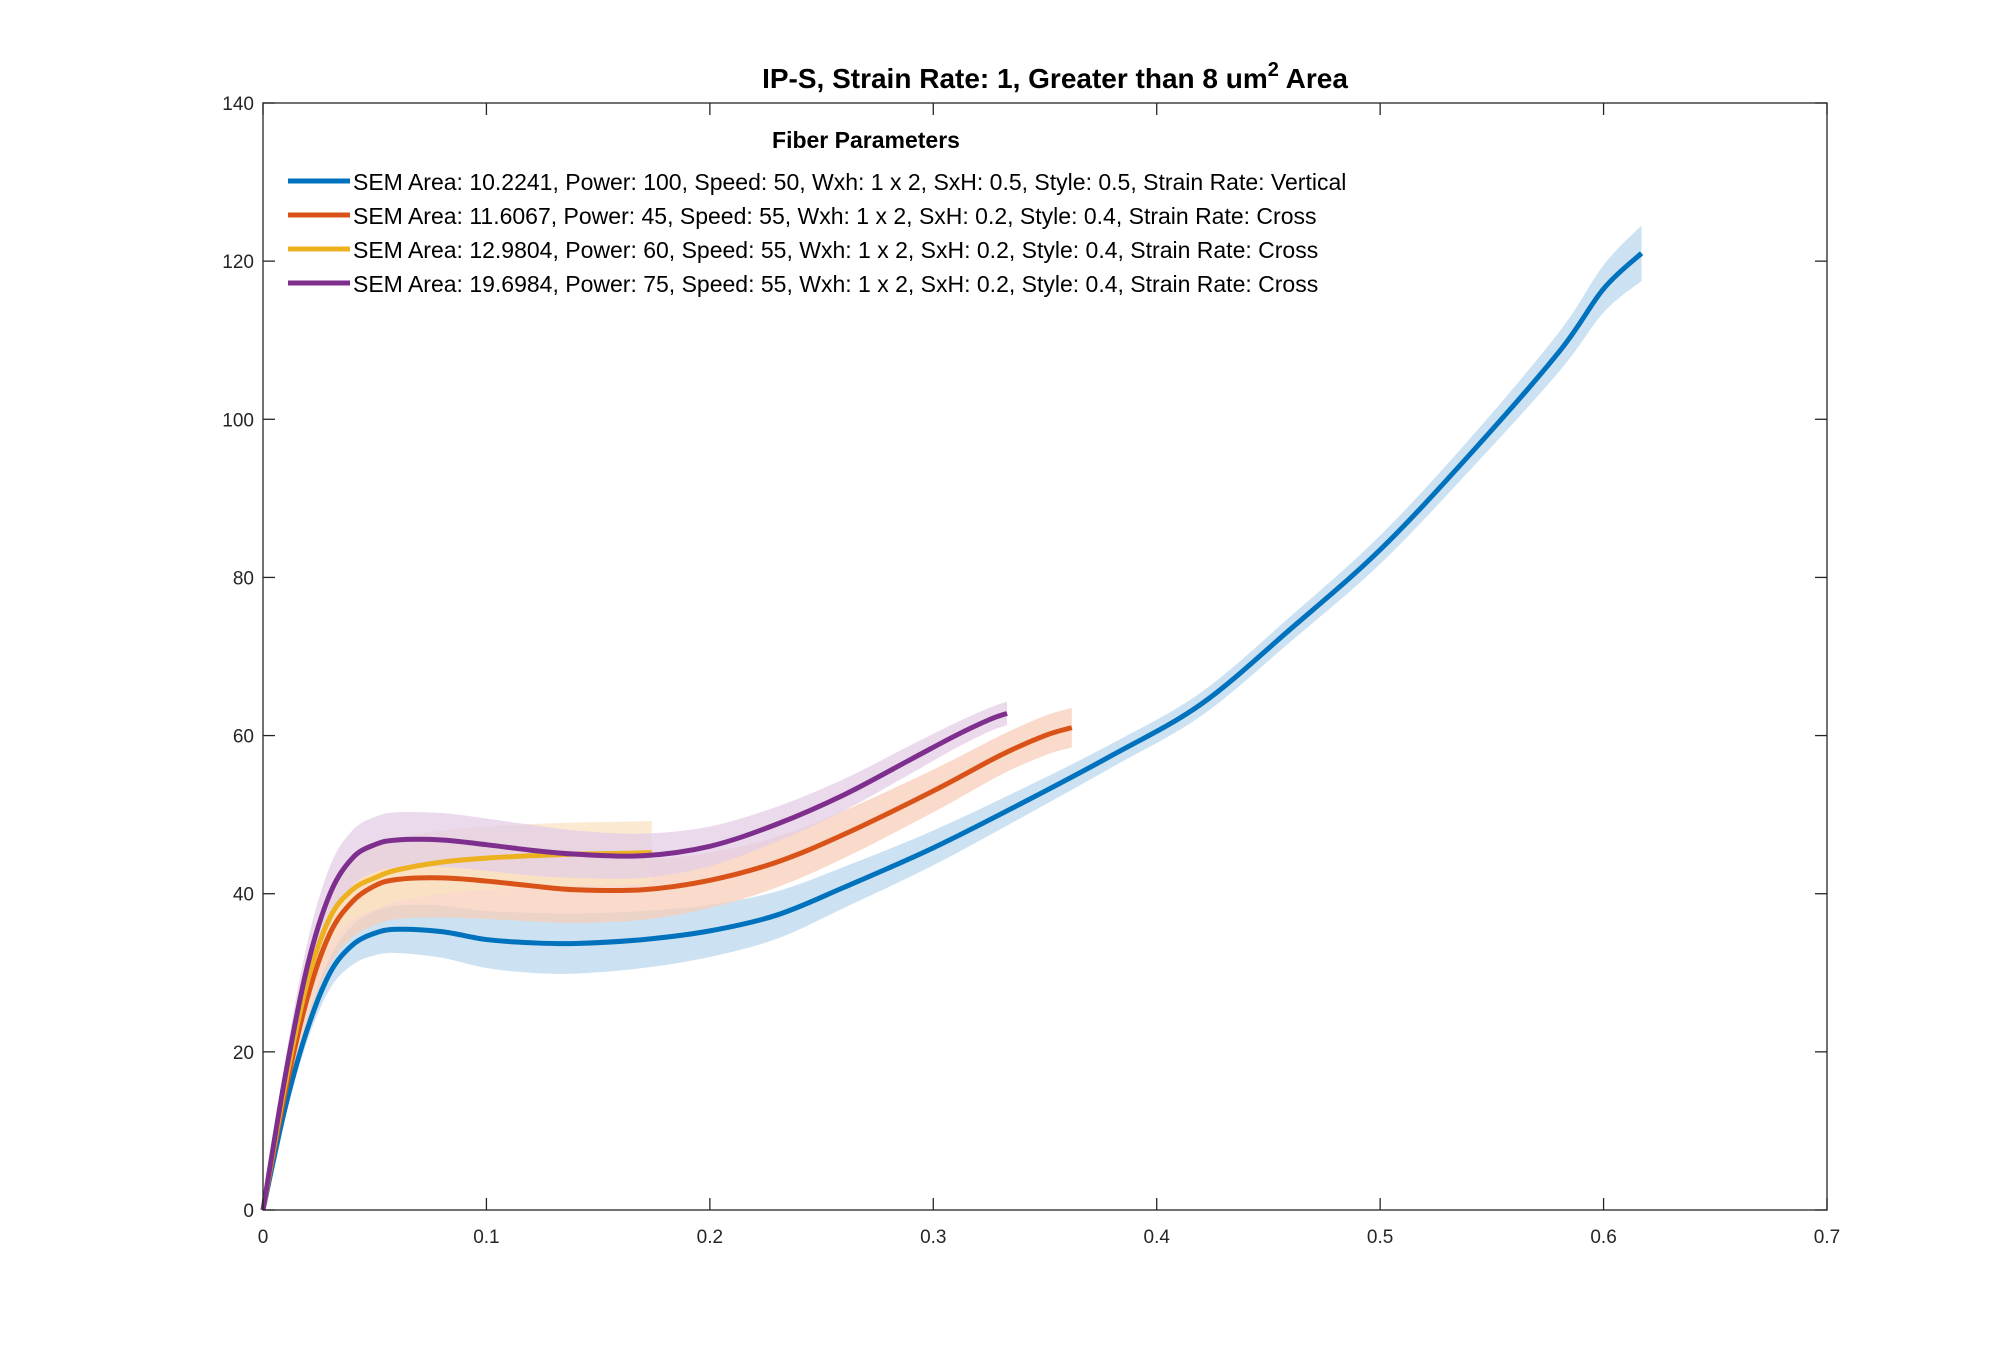  What do you see at coordinates (243, 578) in the screenshot?
I see `y-tick-label: 80` at bounding box center [243, 578].